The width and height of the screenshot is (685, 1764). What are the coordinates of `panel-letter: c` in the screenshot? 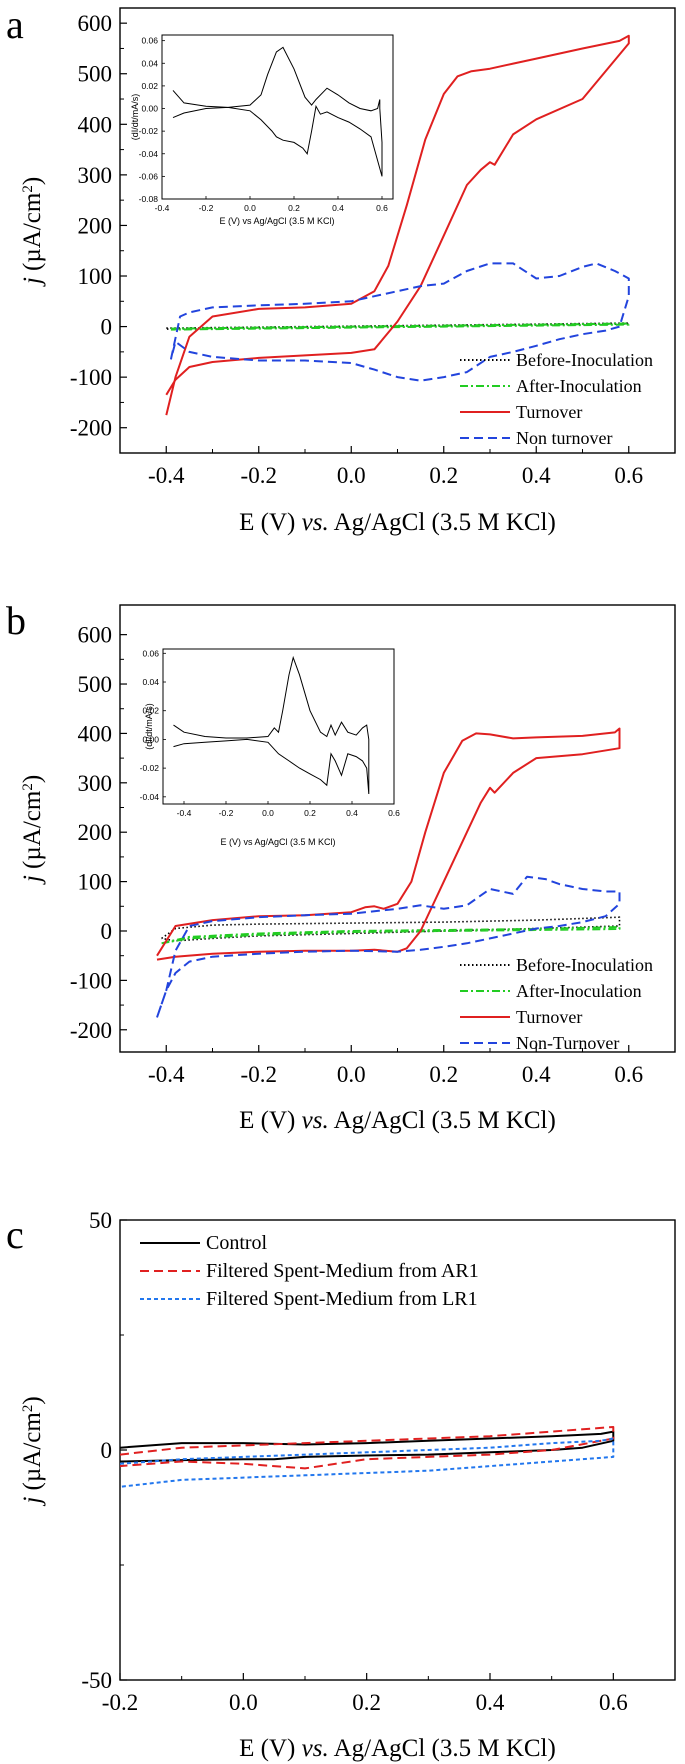 It's located at (15, 1234).